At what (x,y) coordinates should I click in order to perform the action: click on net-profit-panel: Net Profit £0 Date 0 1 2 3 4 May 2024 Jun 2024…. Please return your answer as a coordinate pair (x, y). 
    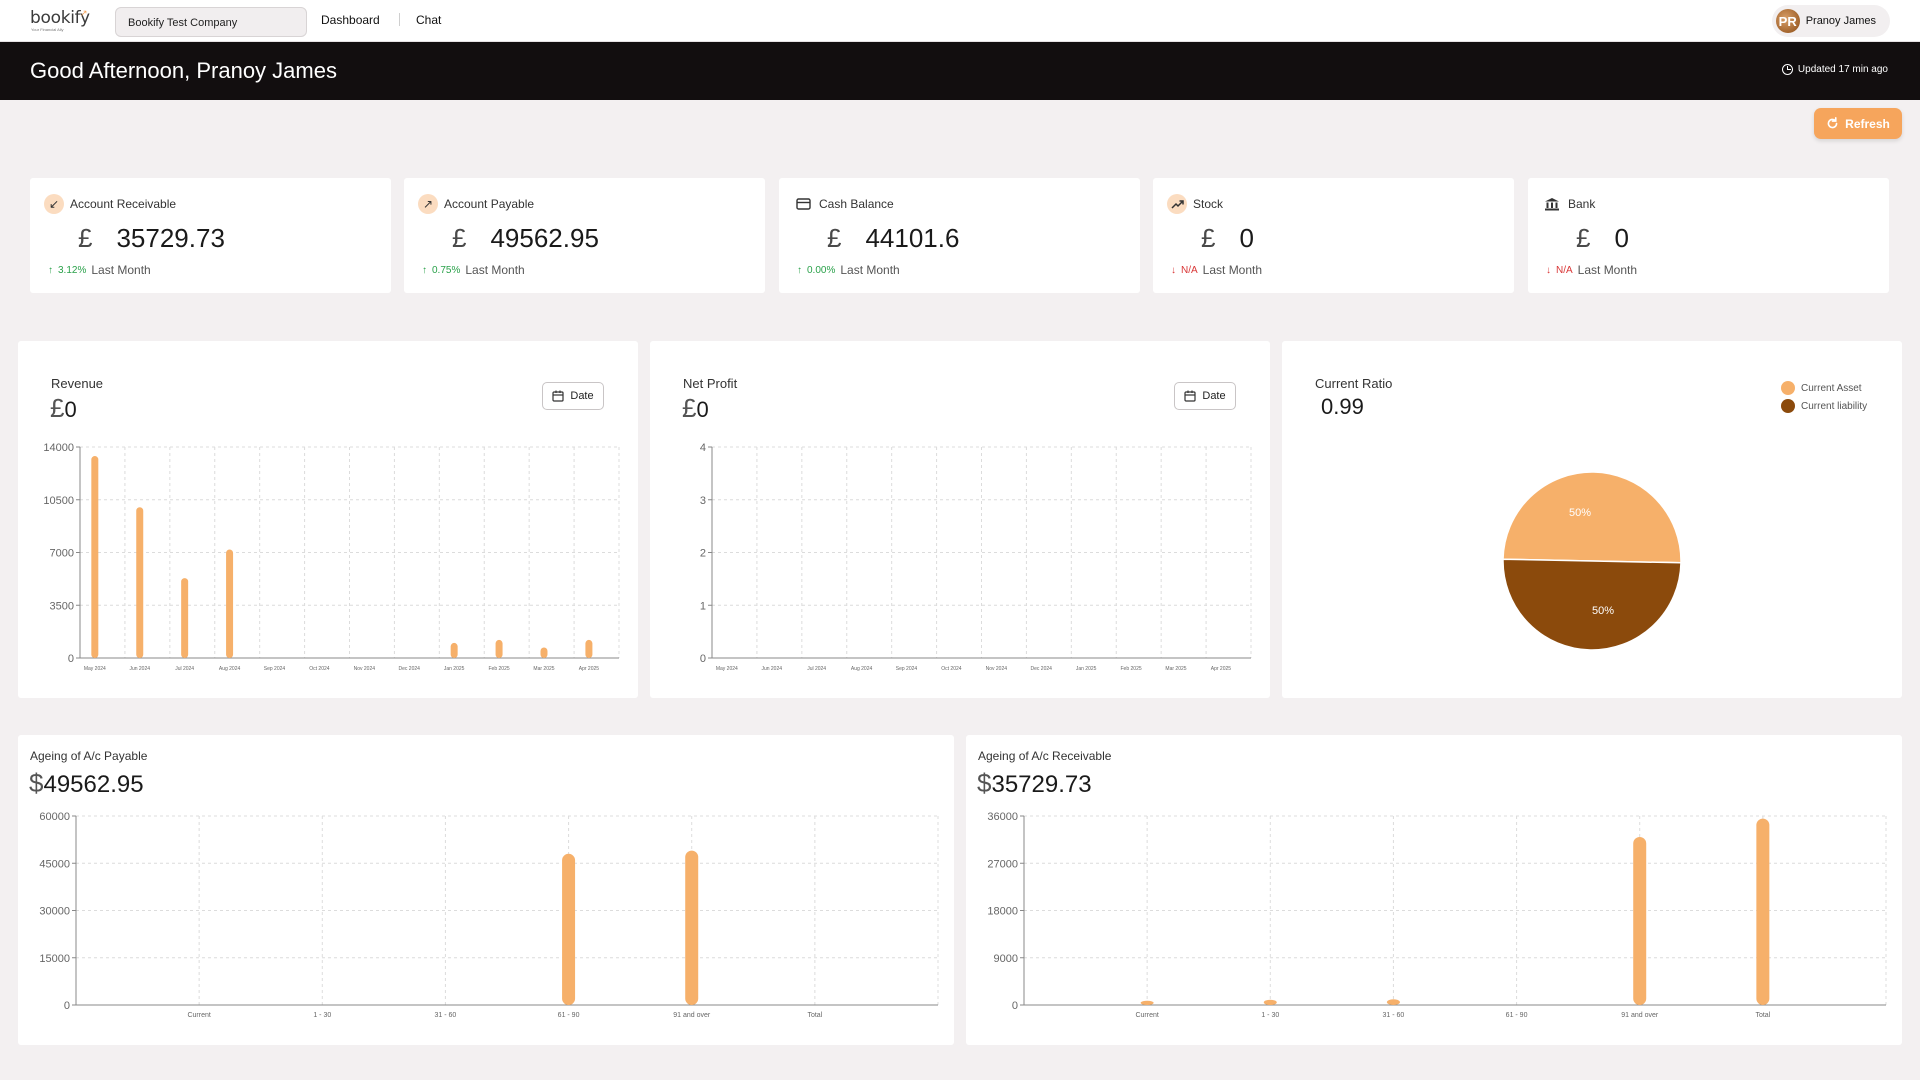
    Looking at the image, I should click on (960, 519).